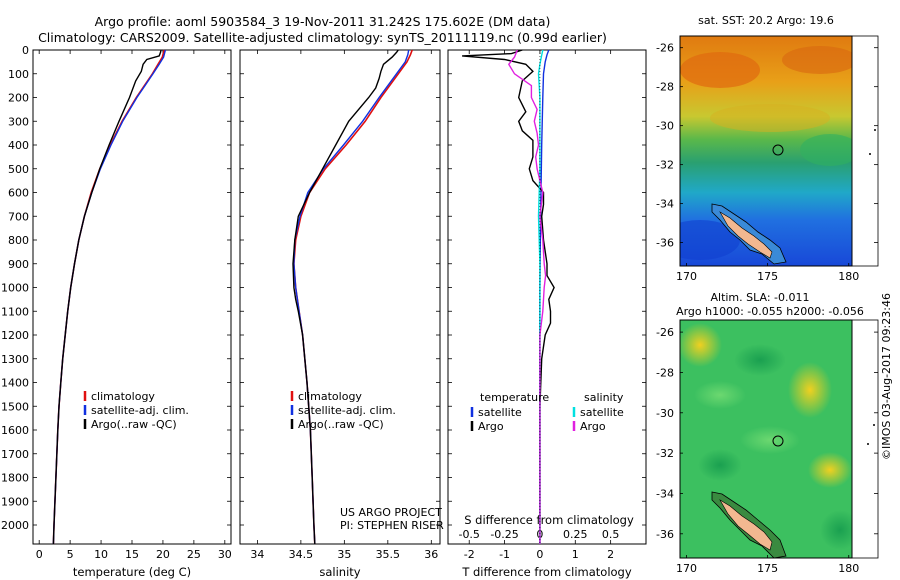 The width and height of the screenshot is (900, 580). What do you see at coordinates (18, 264) in the screenshot?
I see `depth-tick-label: 900` at bounding box center [18, 264].